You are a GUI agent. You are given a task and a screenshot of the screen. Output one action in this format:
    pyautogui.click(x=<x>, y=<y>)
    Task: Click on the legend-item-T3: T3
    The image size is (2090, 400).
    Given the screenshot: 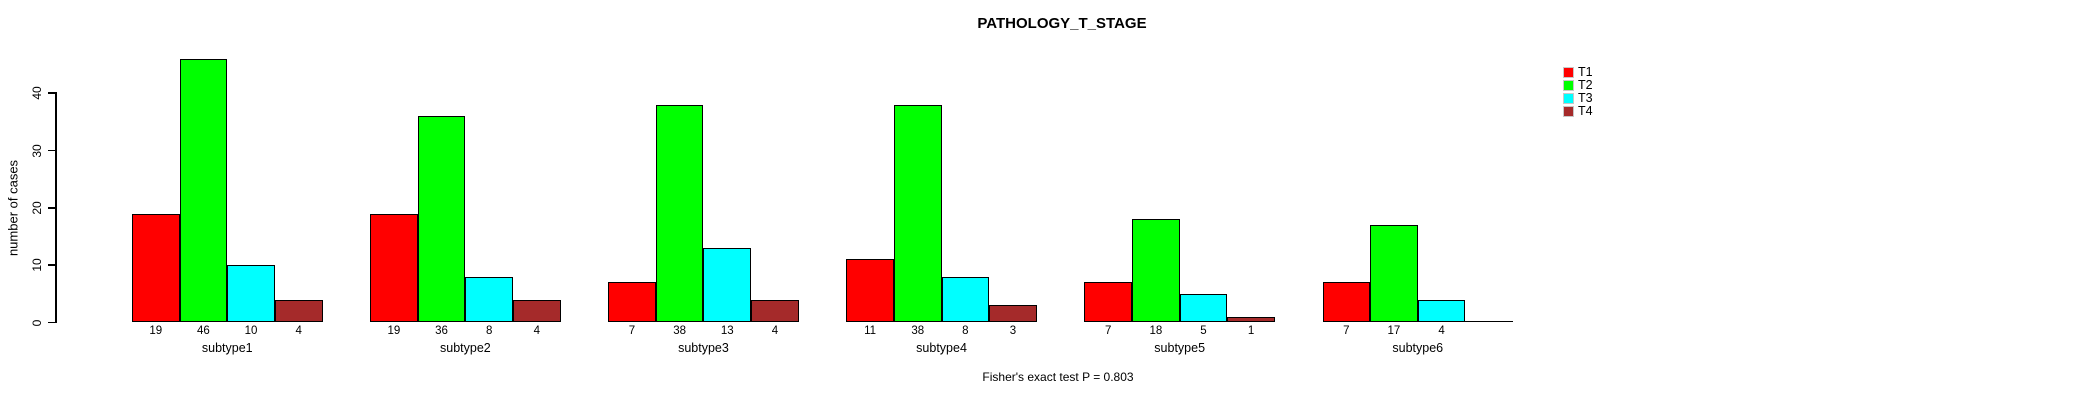 What is the action you would take?
    pyautogui.click(x=1578, y=98)
    